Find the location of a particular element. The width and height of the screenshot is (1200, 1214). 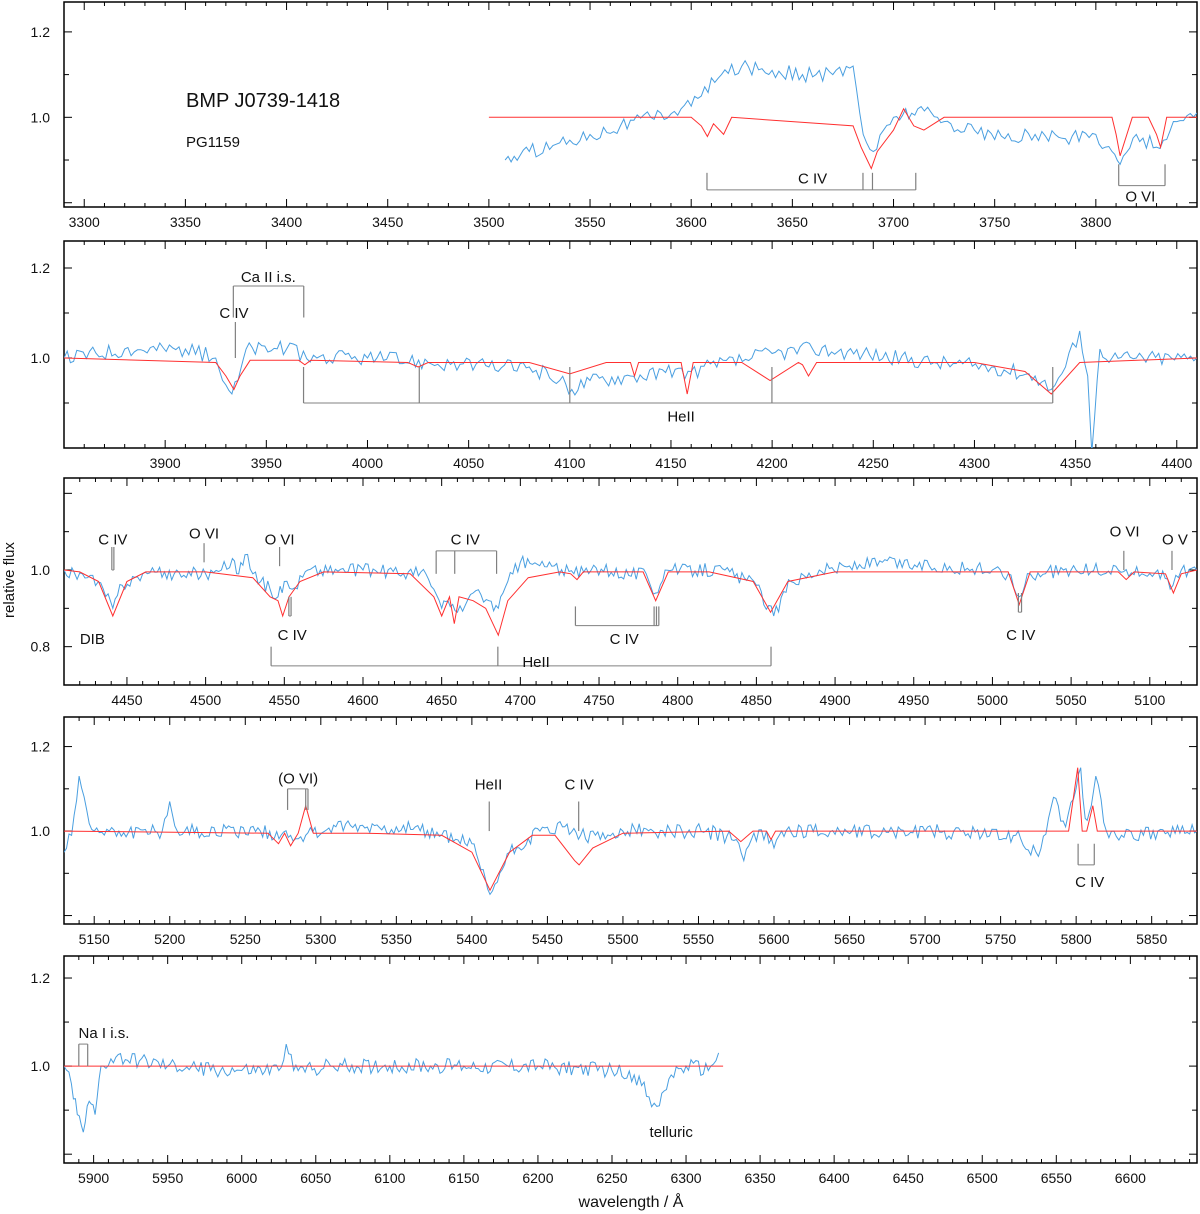

x-tick-label: 4600 is located at coordinates (362, 700).